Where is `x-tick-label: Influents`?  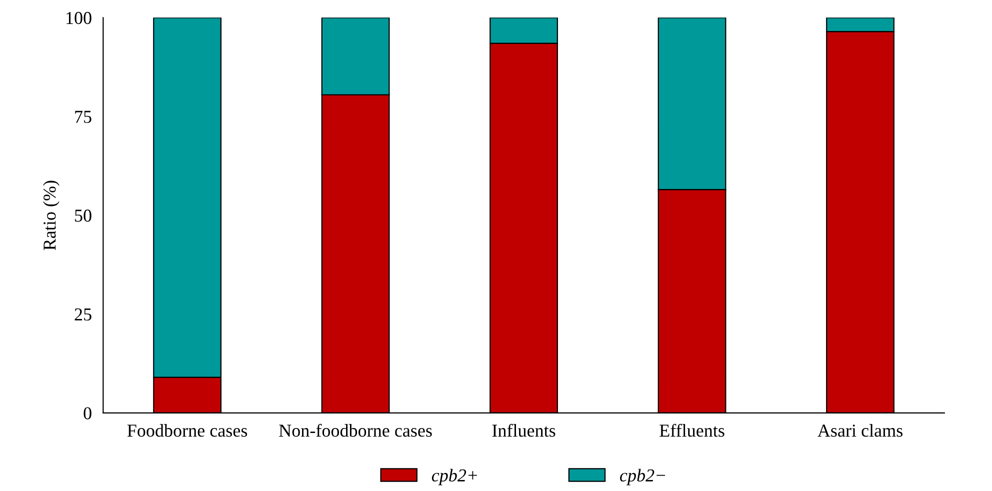
x-tick-label: Influents is located at coordinates (524, 430).